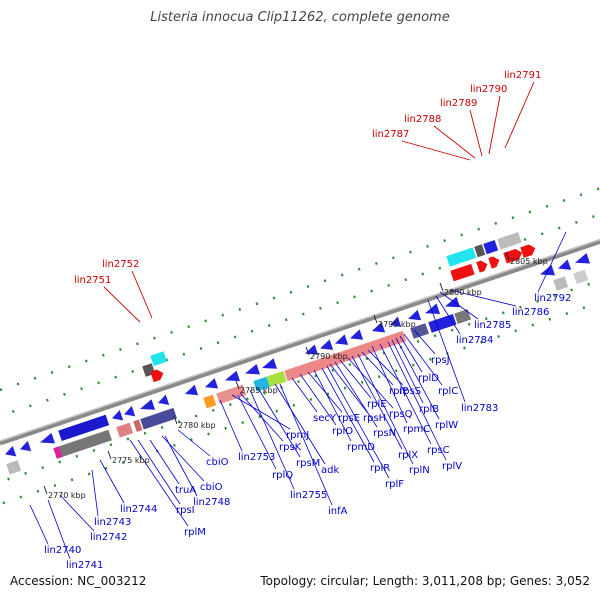  What do you see at coordinates (120, 264) in the screenshot?
I see `forward-gene-label: lin2752` at bounding box center [120, 264].